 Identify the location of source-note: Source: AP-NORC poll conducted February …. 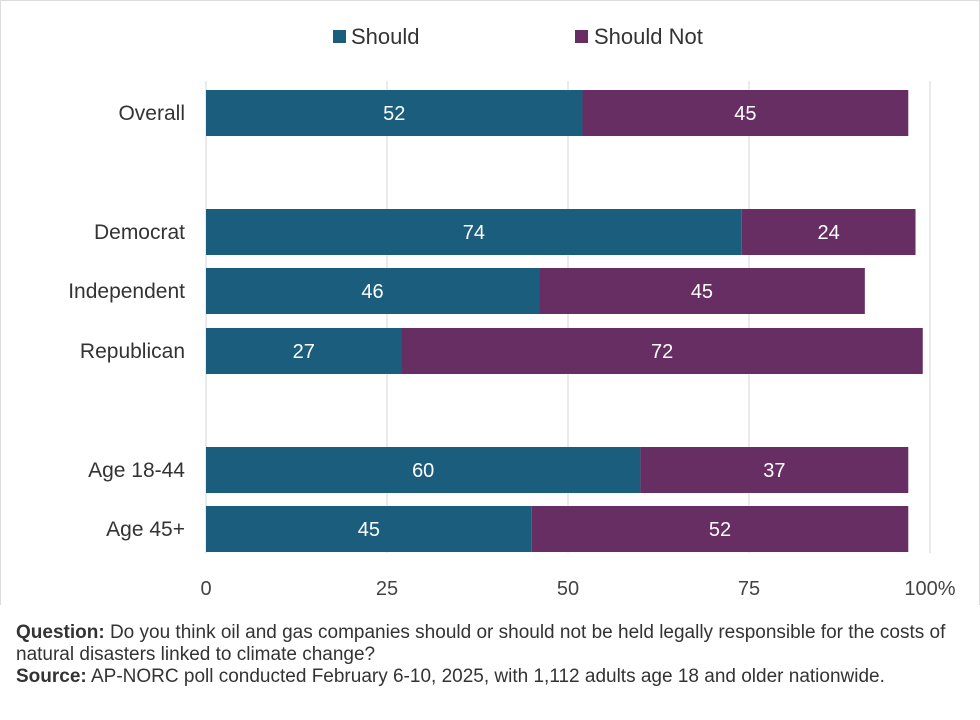
(493, 677).